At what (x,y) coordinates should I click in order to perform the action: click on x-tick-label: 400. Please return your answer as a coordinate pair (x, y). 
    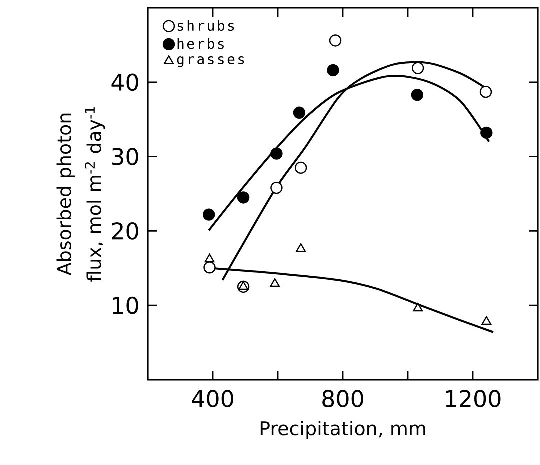
    Looking at the image, I should click on (213, 399).